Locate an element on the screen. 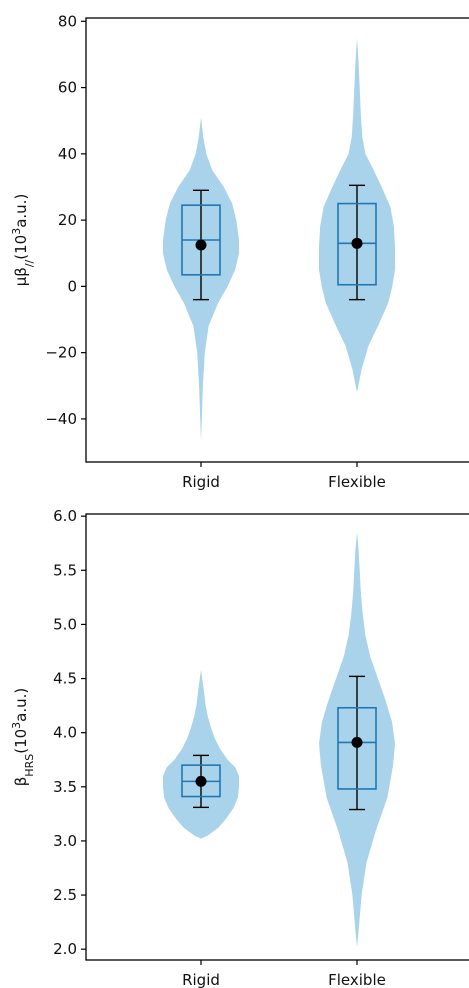  y-tick-label: −40 is located at coordinates (61, 419).